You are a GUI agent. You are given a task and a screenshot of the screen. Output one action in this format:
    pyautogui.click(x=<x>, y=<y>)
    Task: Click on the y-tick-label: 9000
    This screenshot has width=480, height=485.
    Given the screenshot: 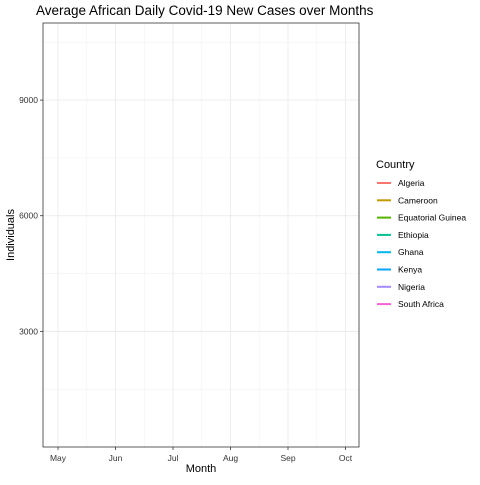 What is the action you would take?
    pyautogui.click(x=28, y=100)
    